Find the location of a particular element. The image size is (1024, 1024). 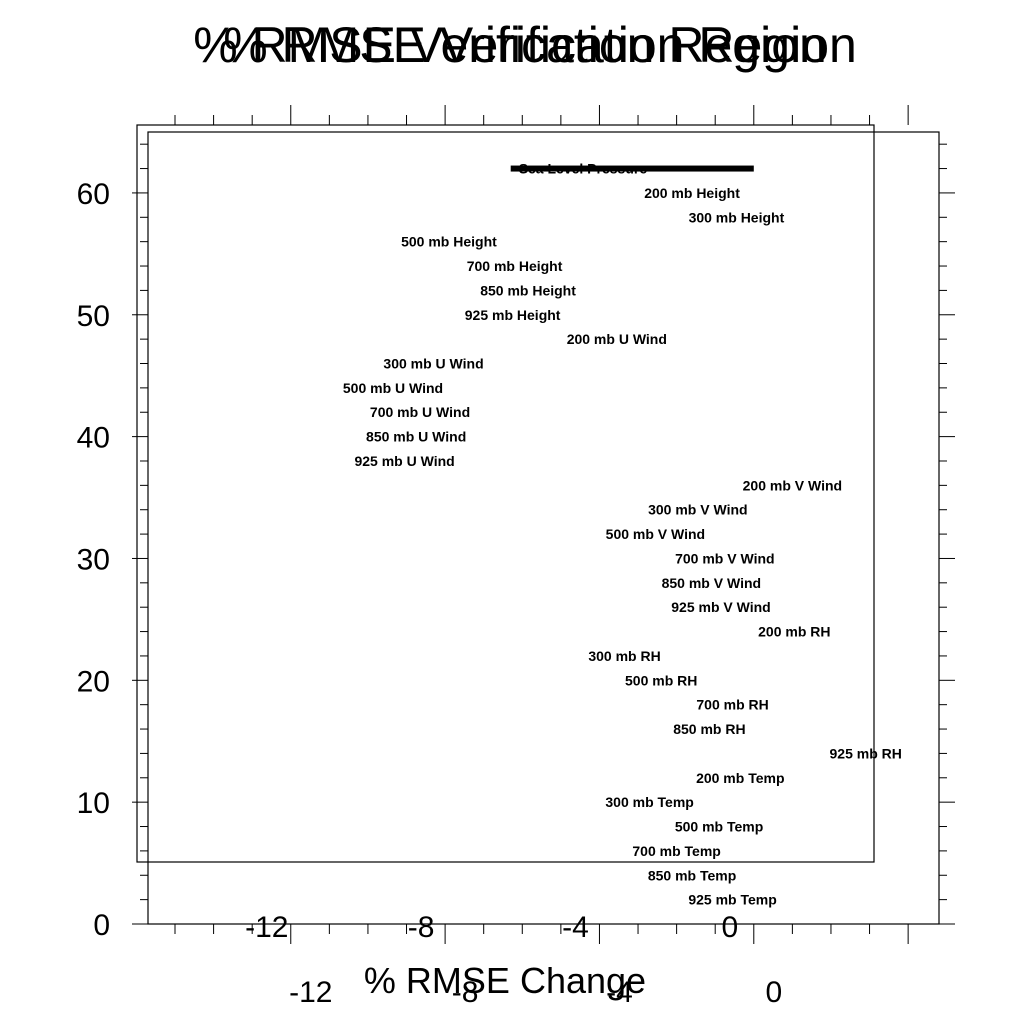

variable-label: 700 mb RH is located at coordinates (732, 705).